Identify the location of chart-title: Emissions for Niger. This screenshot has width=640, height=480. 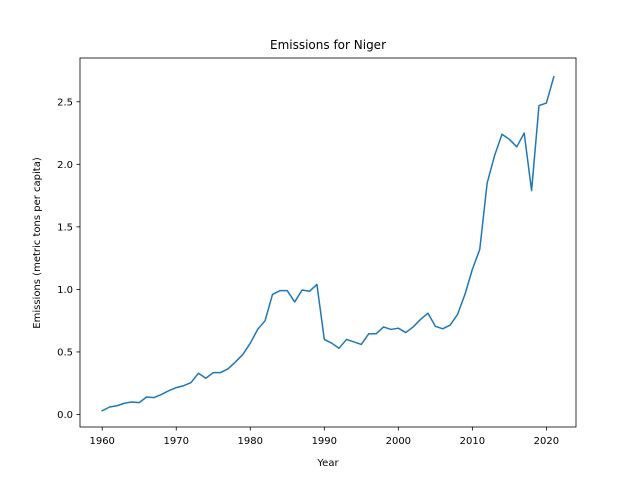
(328, 45).